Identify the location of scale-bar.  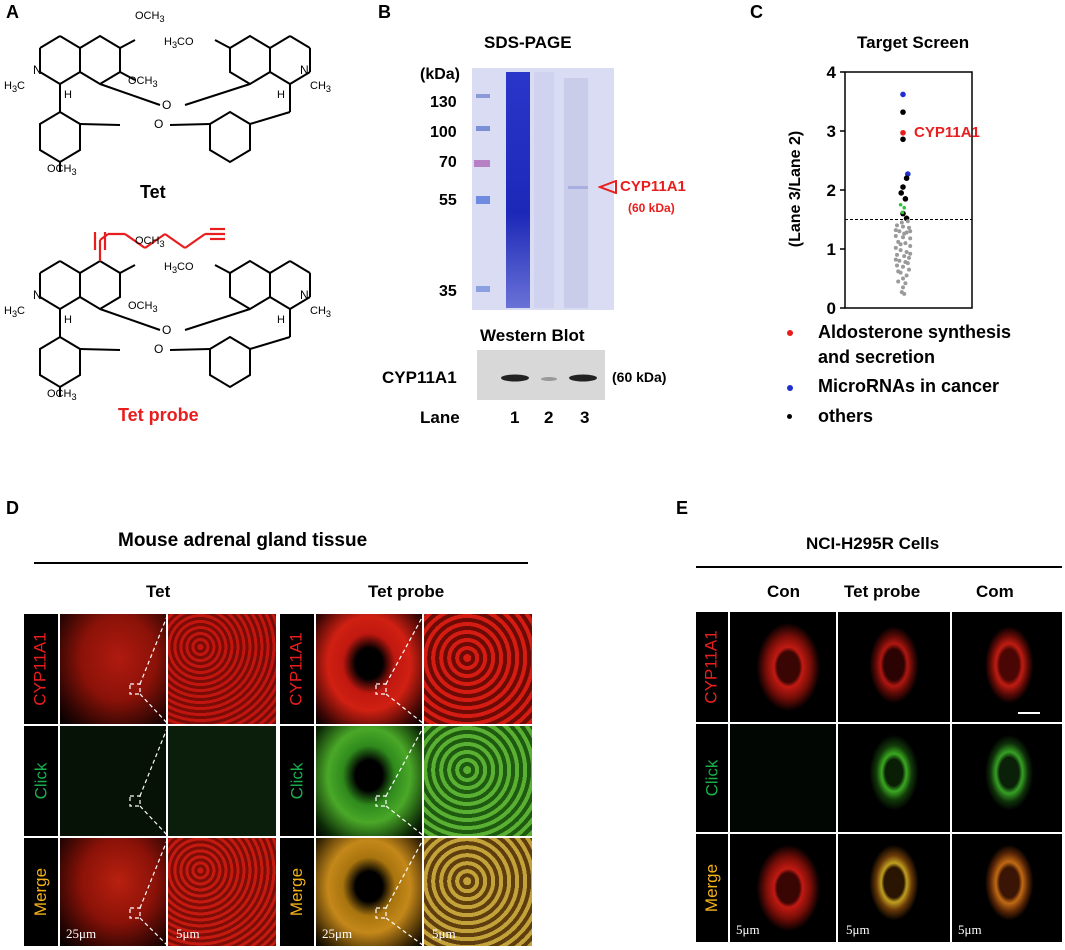
(1029, 713).